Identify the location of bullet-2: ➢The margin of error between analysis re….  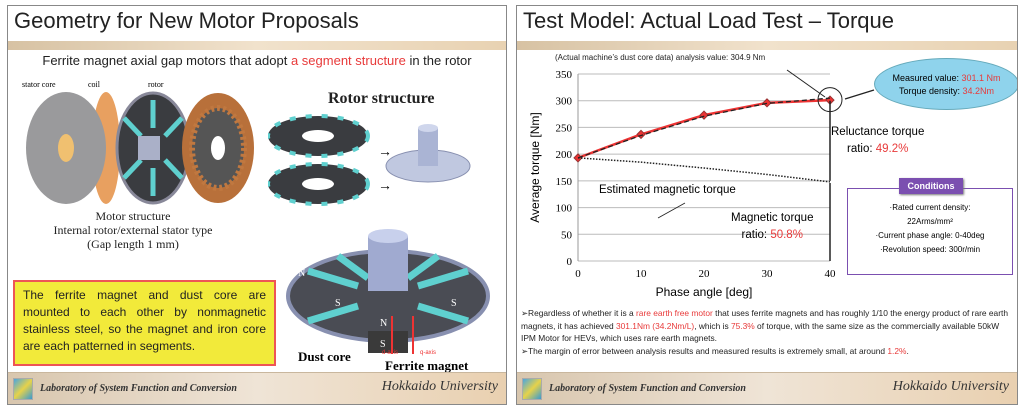
(768, 351).